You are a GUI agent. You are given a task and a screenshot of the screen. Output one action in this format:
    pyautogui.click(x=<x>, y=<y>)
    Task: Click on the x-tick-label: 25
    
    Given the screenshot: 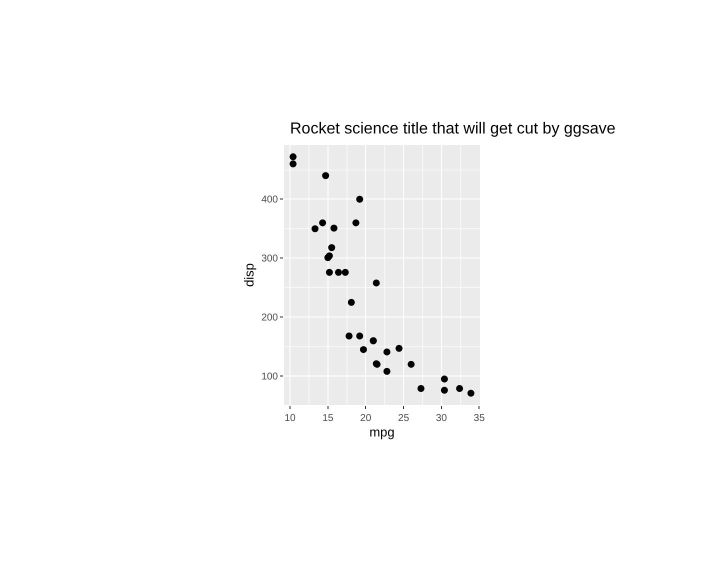 What is the action you would take?
    pyautogui.click(x=404, y=418)
    